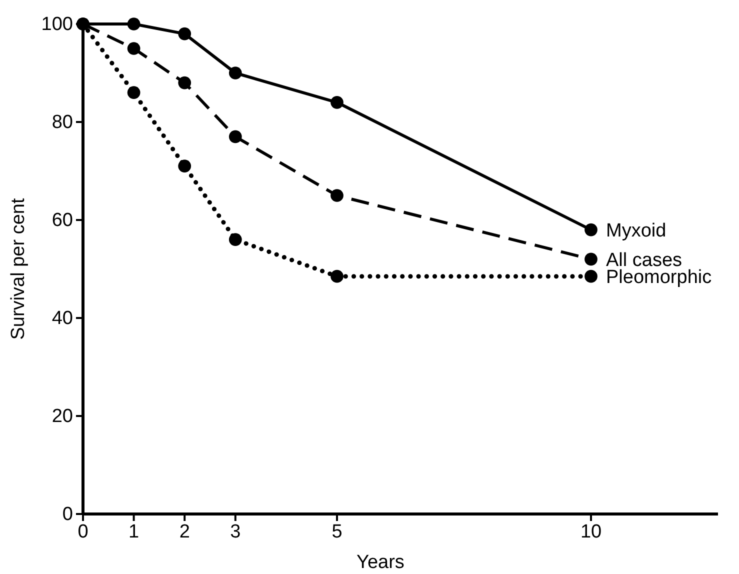 This screenshot has width=739, height=574. What do you see at coordinates (18, 269) in the screenshot?
I see `y-axis-title: Survival per cent` at bounding box center [18, 269].